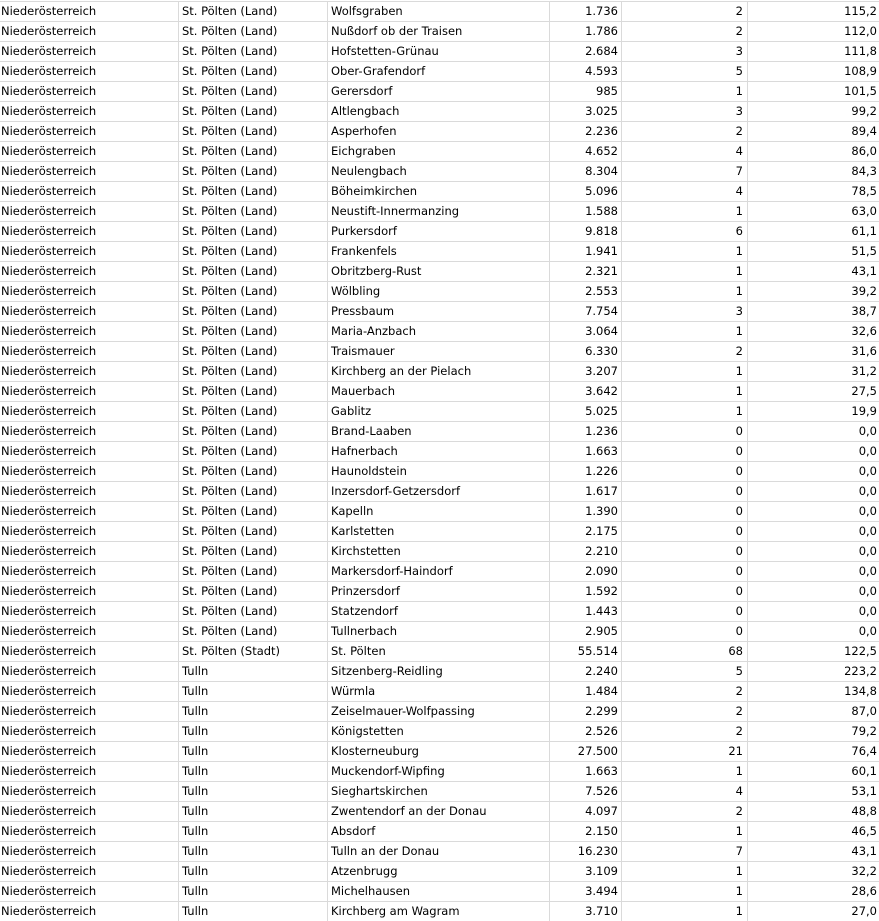 This screenshot has width=879, height=921. I want to click on rate-cell: 32,6, so click(864, 331).